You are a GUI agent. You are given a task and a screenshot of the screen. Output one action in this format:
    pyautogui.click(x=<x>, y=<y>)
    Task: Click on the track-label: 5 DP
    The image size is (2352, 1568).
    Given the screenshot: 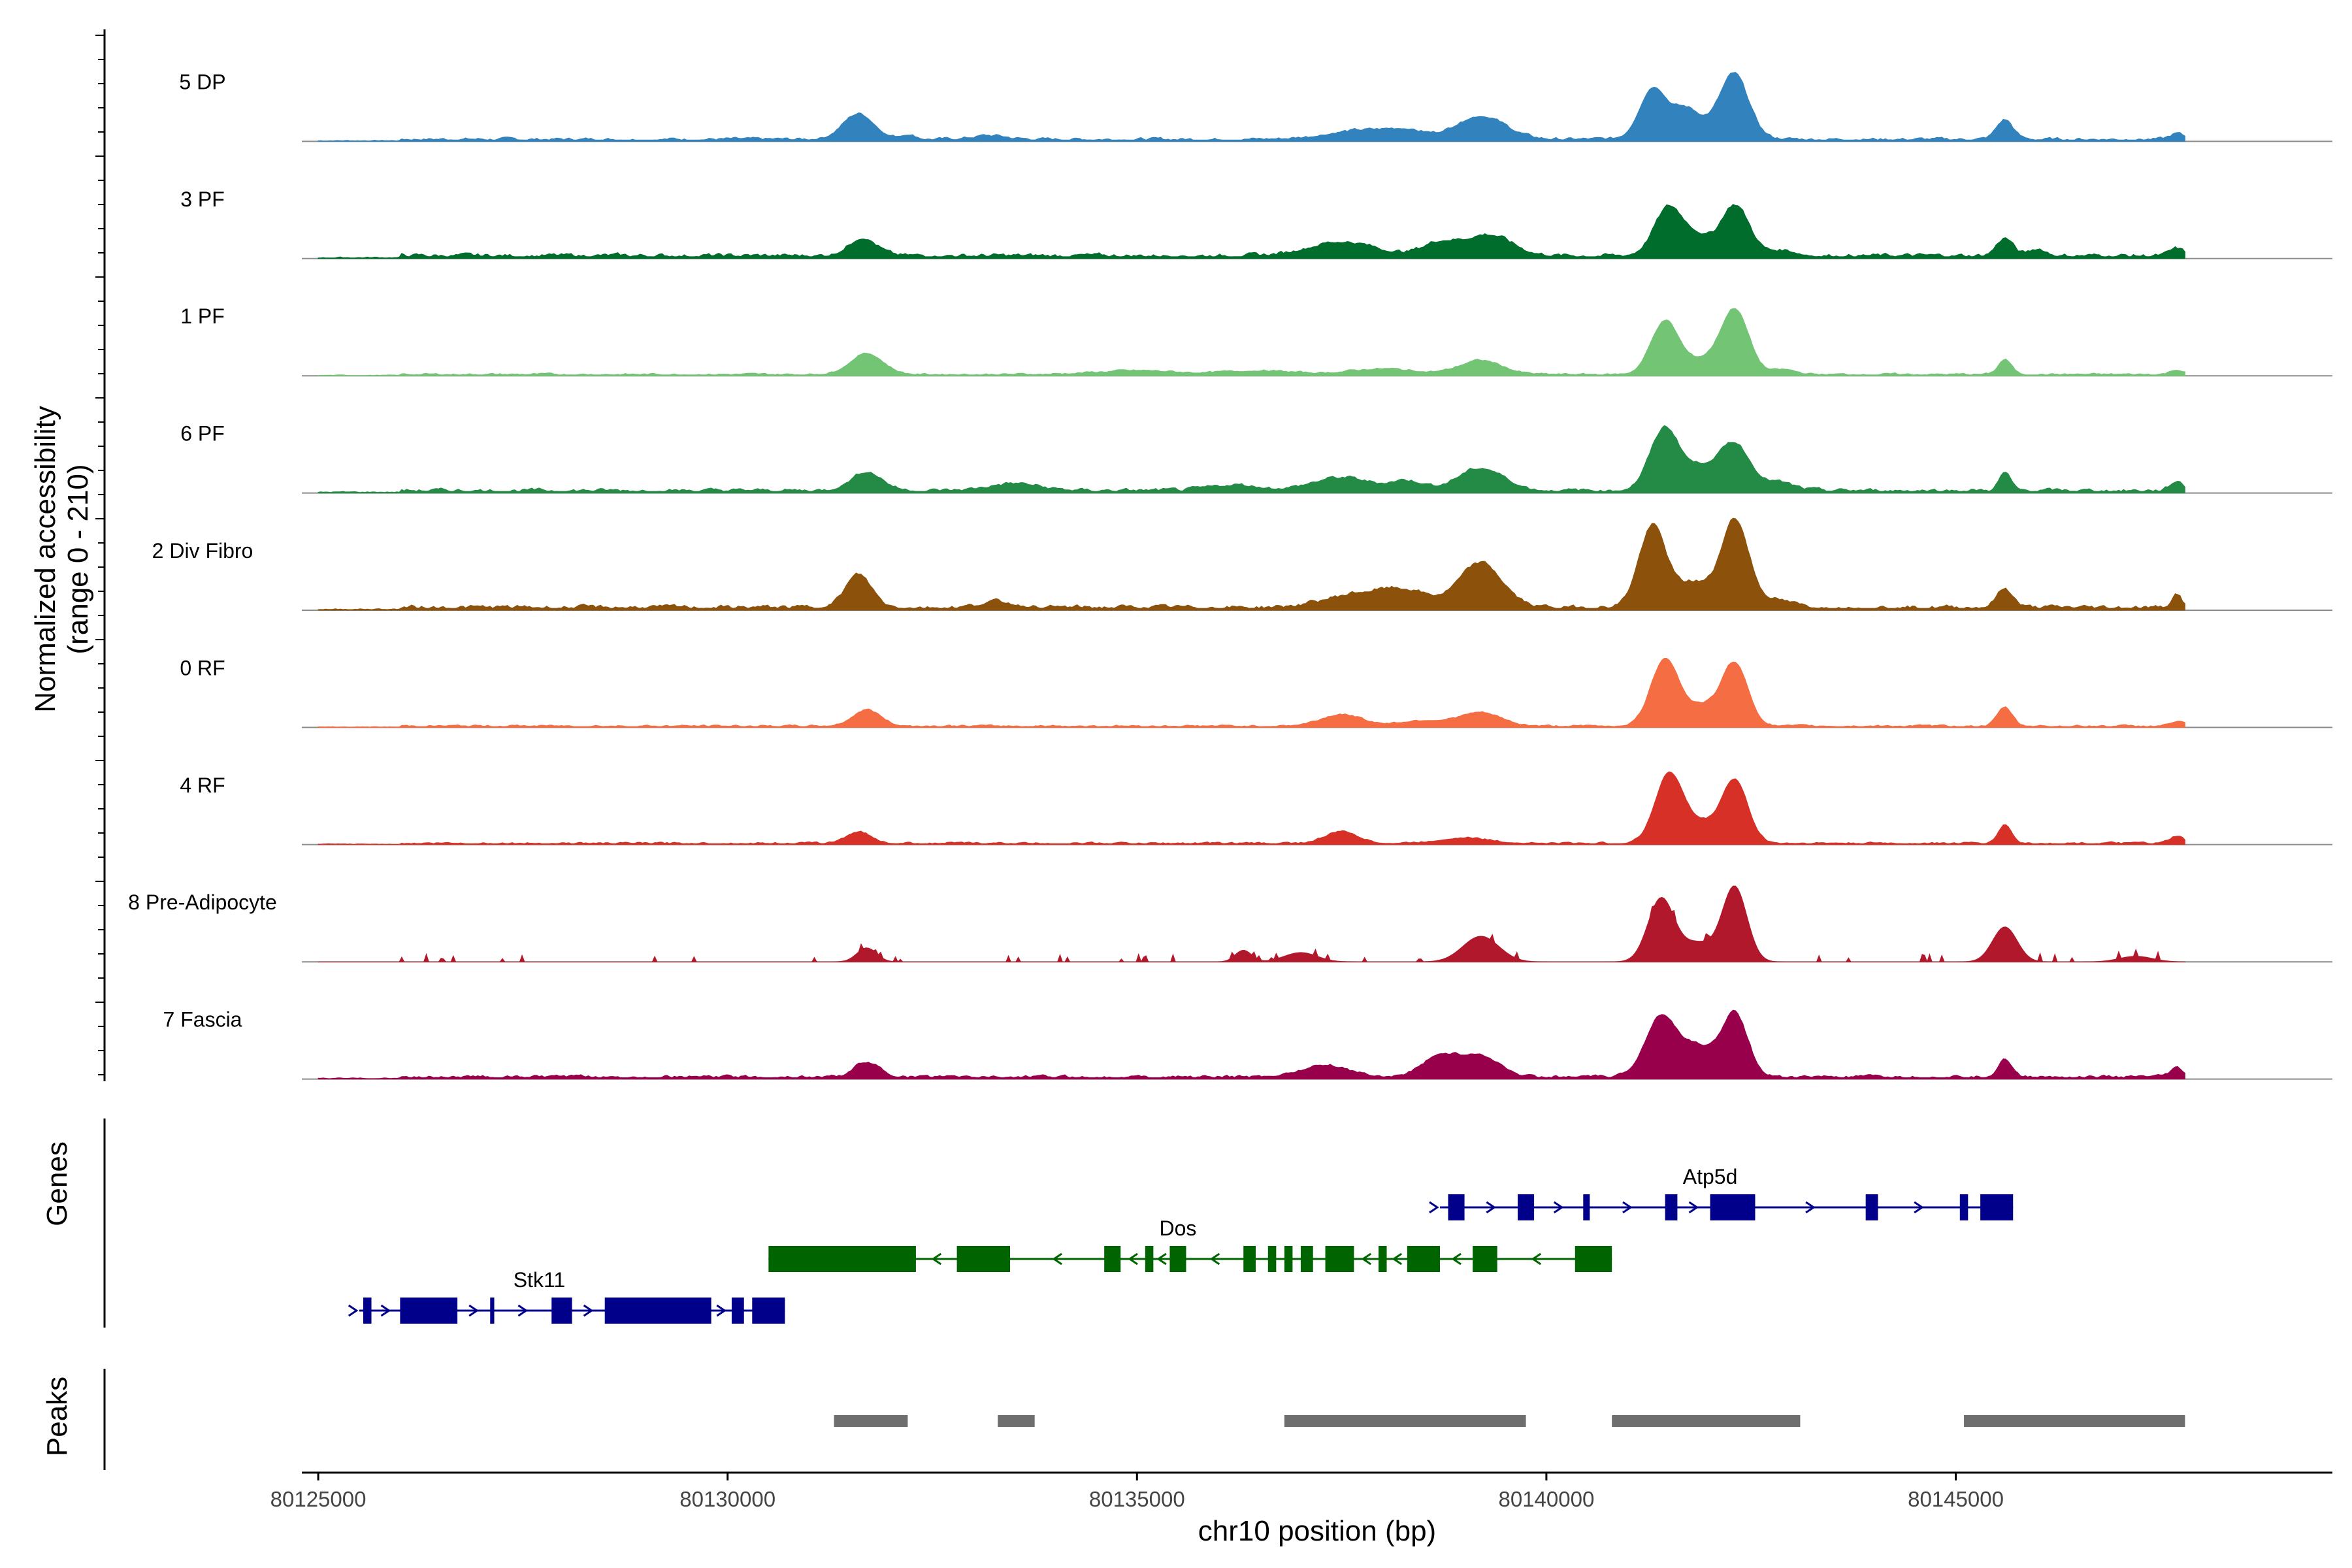 What is the action you would take?
    pyautogui.click(x=202, y=81)
    